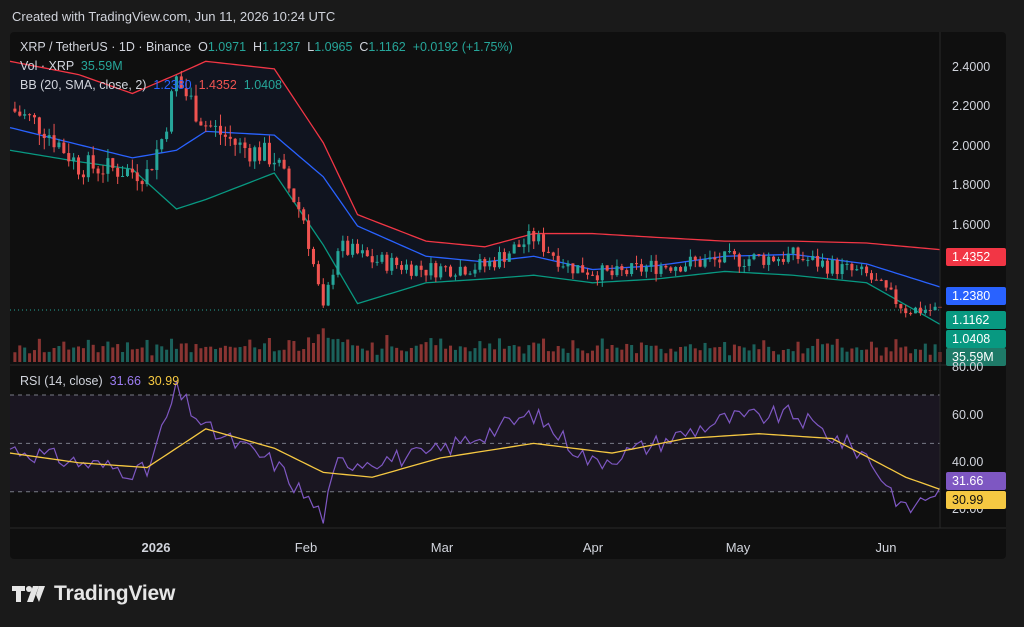 This screenshot has height=627, width=1024. Describe the element at coordinates (61, 381) in the screenshot. I see `rsi-label: RSI (14, close)` at that location.